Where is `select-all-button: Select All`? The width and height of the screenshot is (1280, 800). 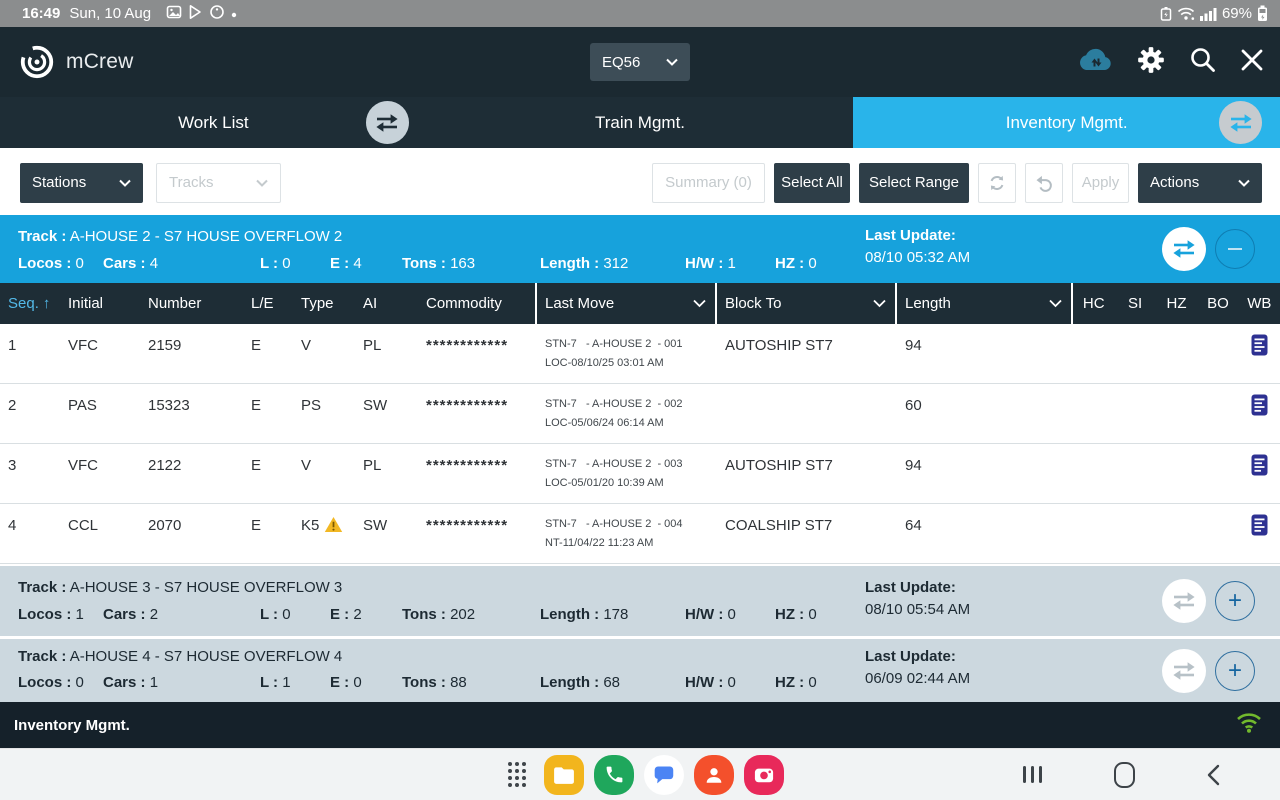
select-all-button: Select All is located at coordinates (812, 182).